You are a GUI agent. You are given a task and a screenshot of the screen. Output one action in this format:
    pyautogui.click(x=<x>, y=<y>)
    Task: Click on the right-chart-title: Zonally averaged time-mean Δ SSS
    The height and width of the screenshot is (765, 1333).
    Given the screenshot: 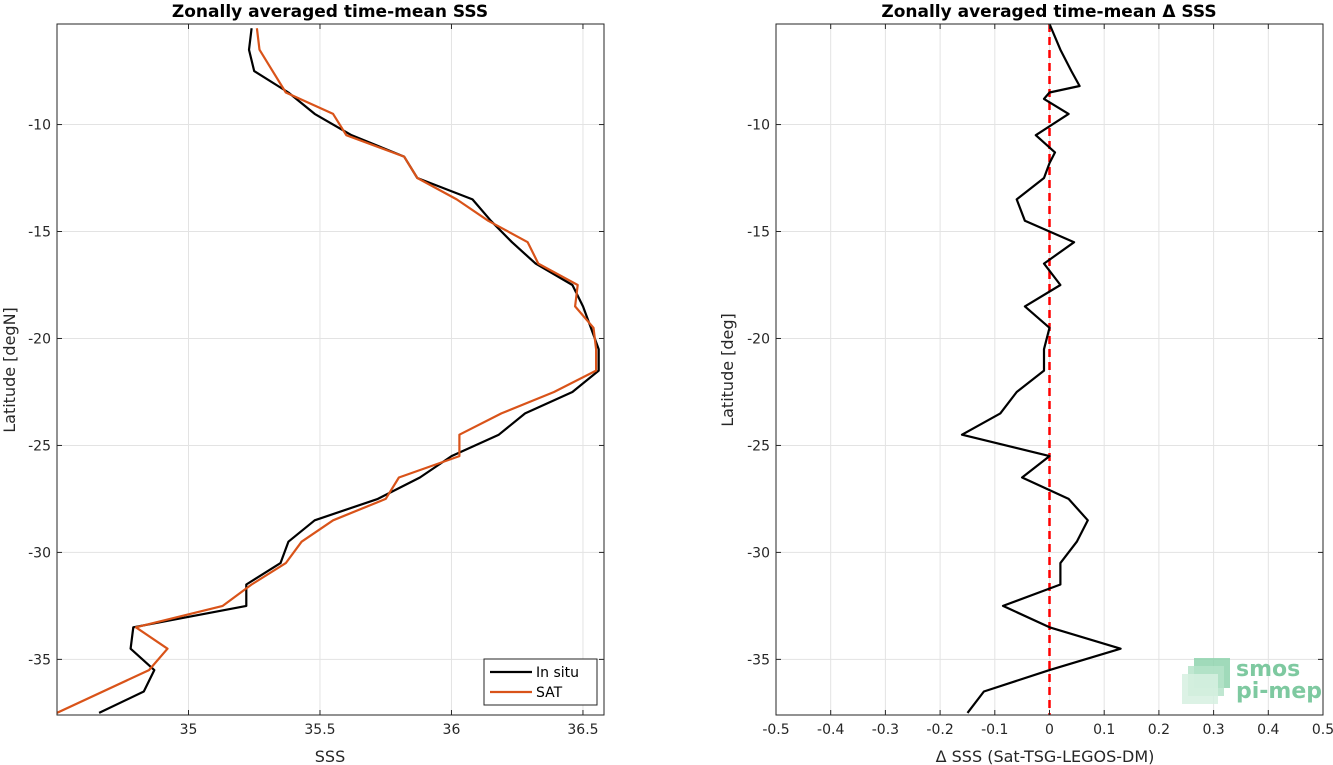 What is the action you would take?
    pyautogui.click(x=1048, y=12)
    